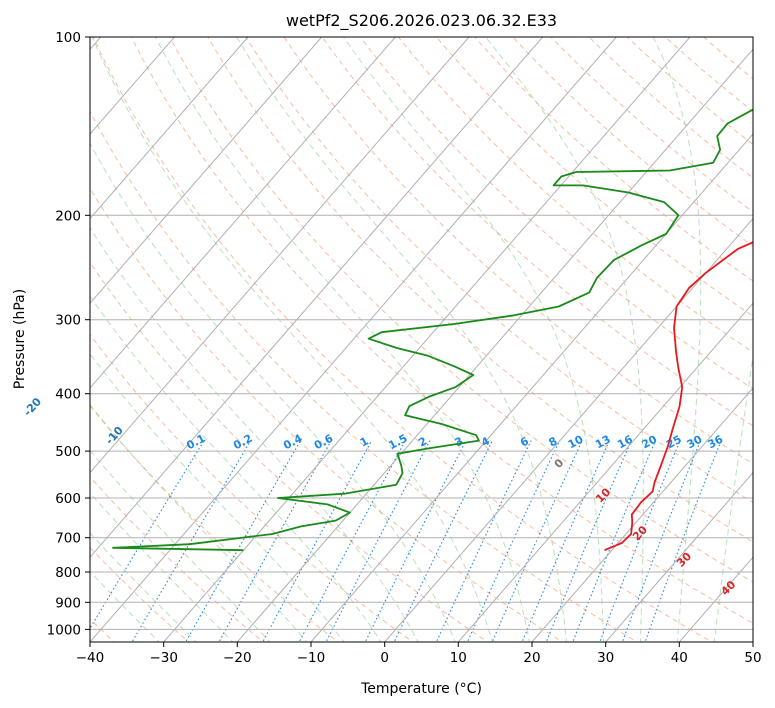  What do you see at coordinates (678, 396) in the screenshot?
I see `temperature-profile` at bounding box center [678, 396].